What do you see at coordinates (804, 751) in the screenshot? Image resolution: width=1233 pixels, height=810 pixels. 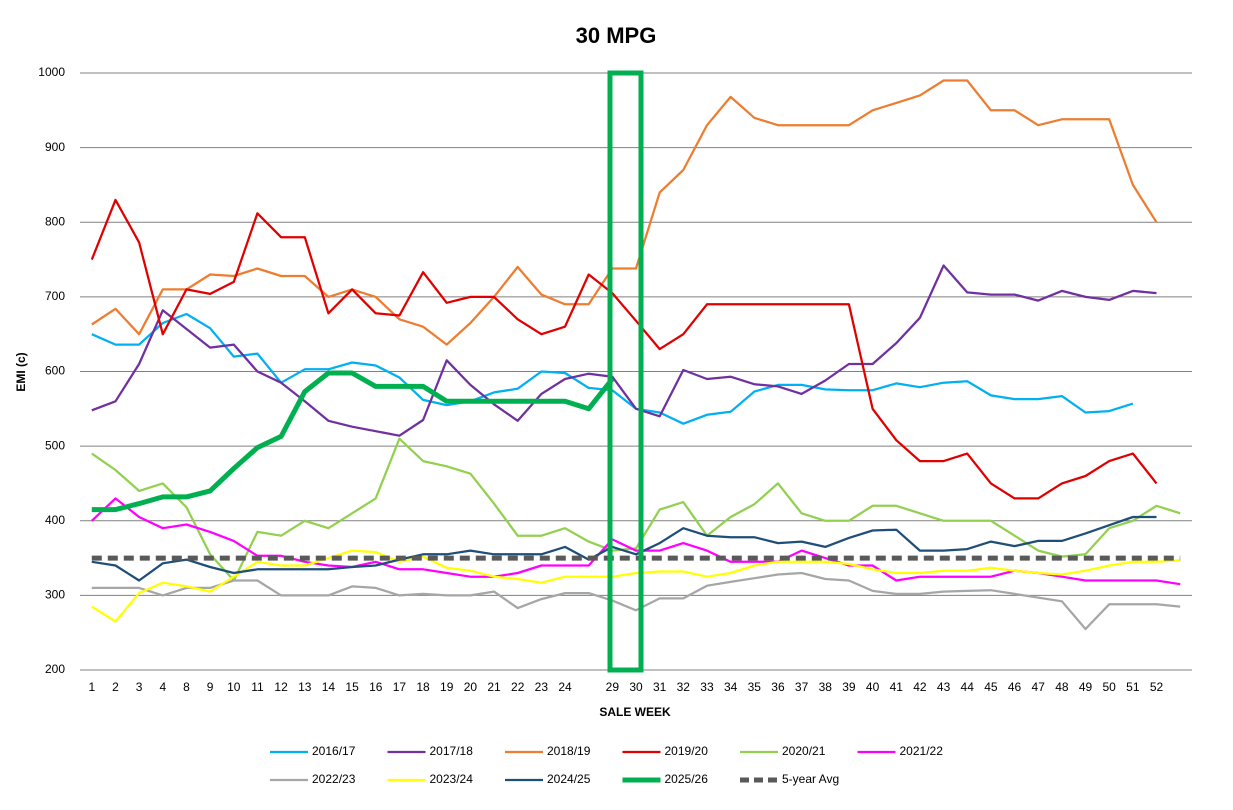 I see `legend-label: 2020/21` at bounding box center [804, 751].